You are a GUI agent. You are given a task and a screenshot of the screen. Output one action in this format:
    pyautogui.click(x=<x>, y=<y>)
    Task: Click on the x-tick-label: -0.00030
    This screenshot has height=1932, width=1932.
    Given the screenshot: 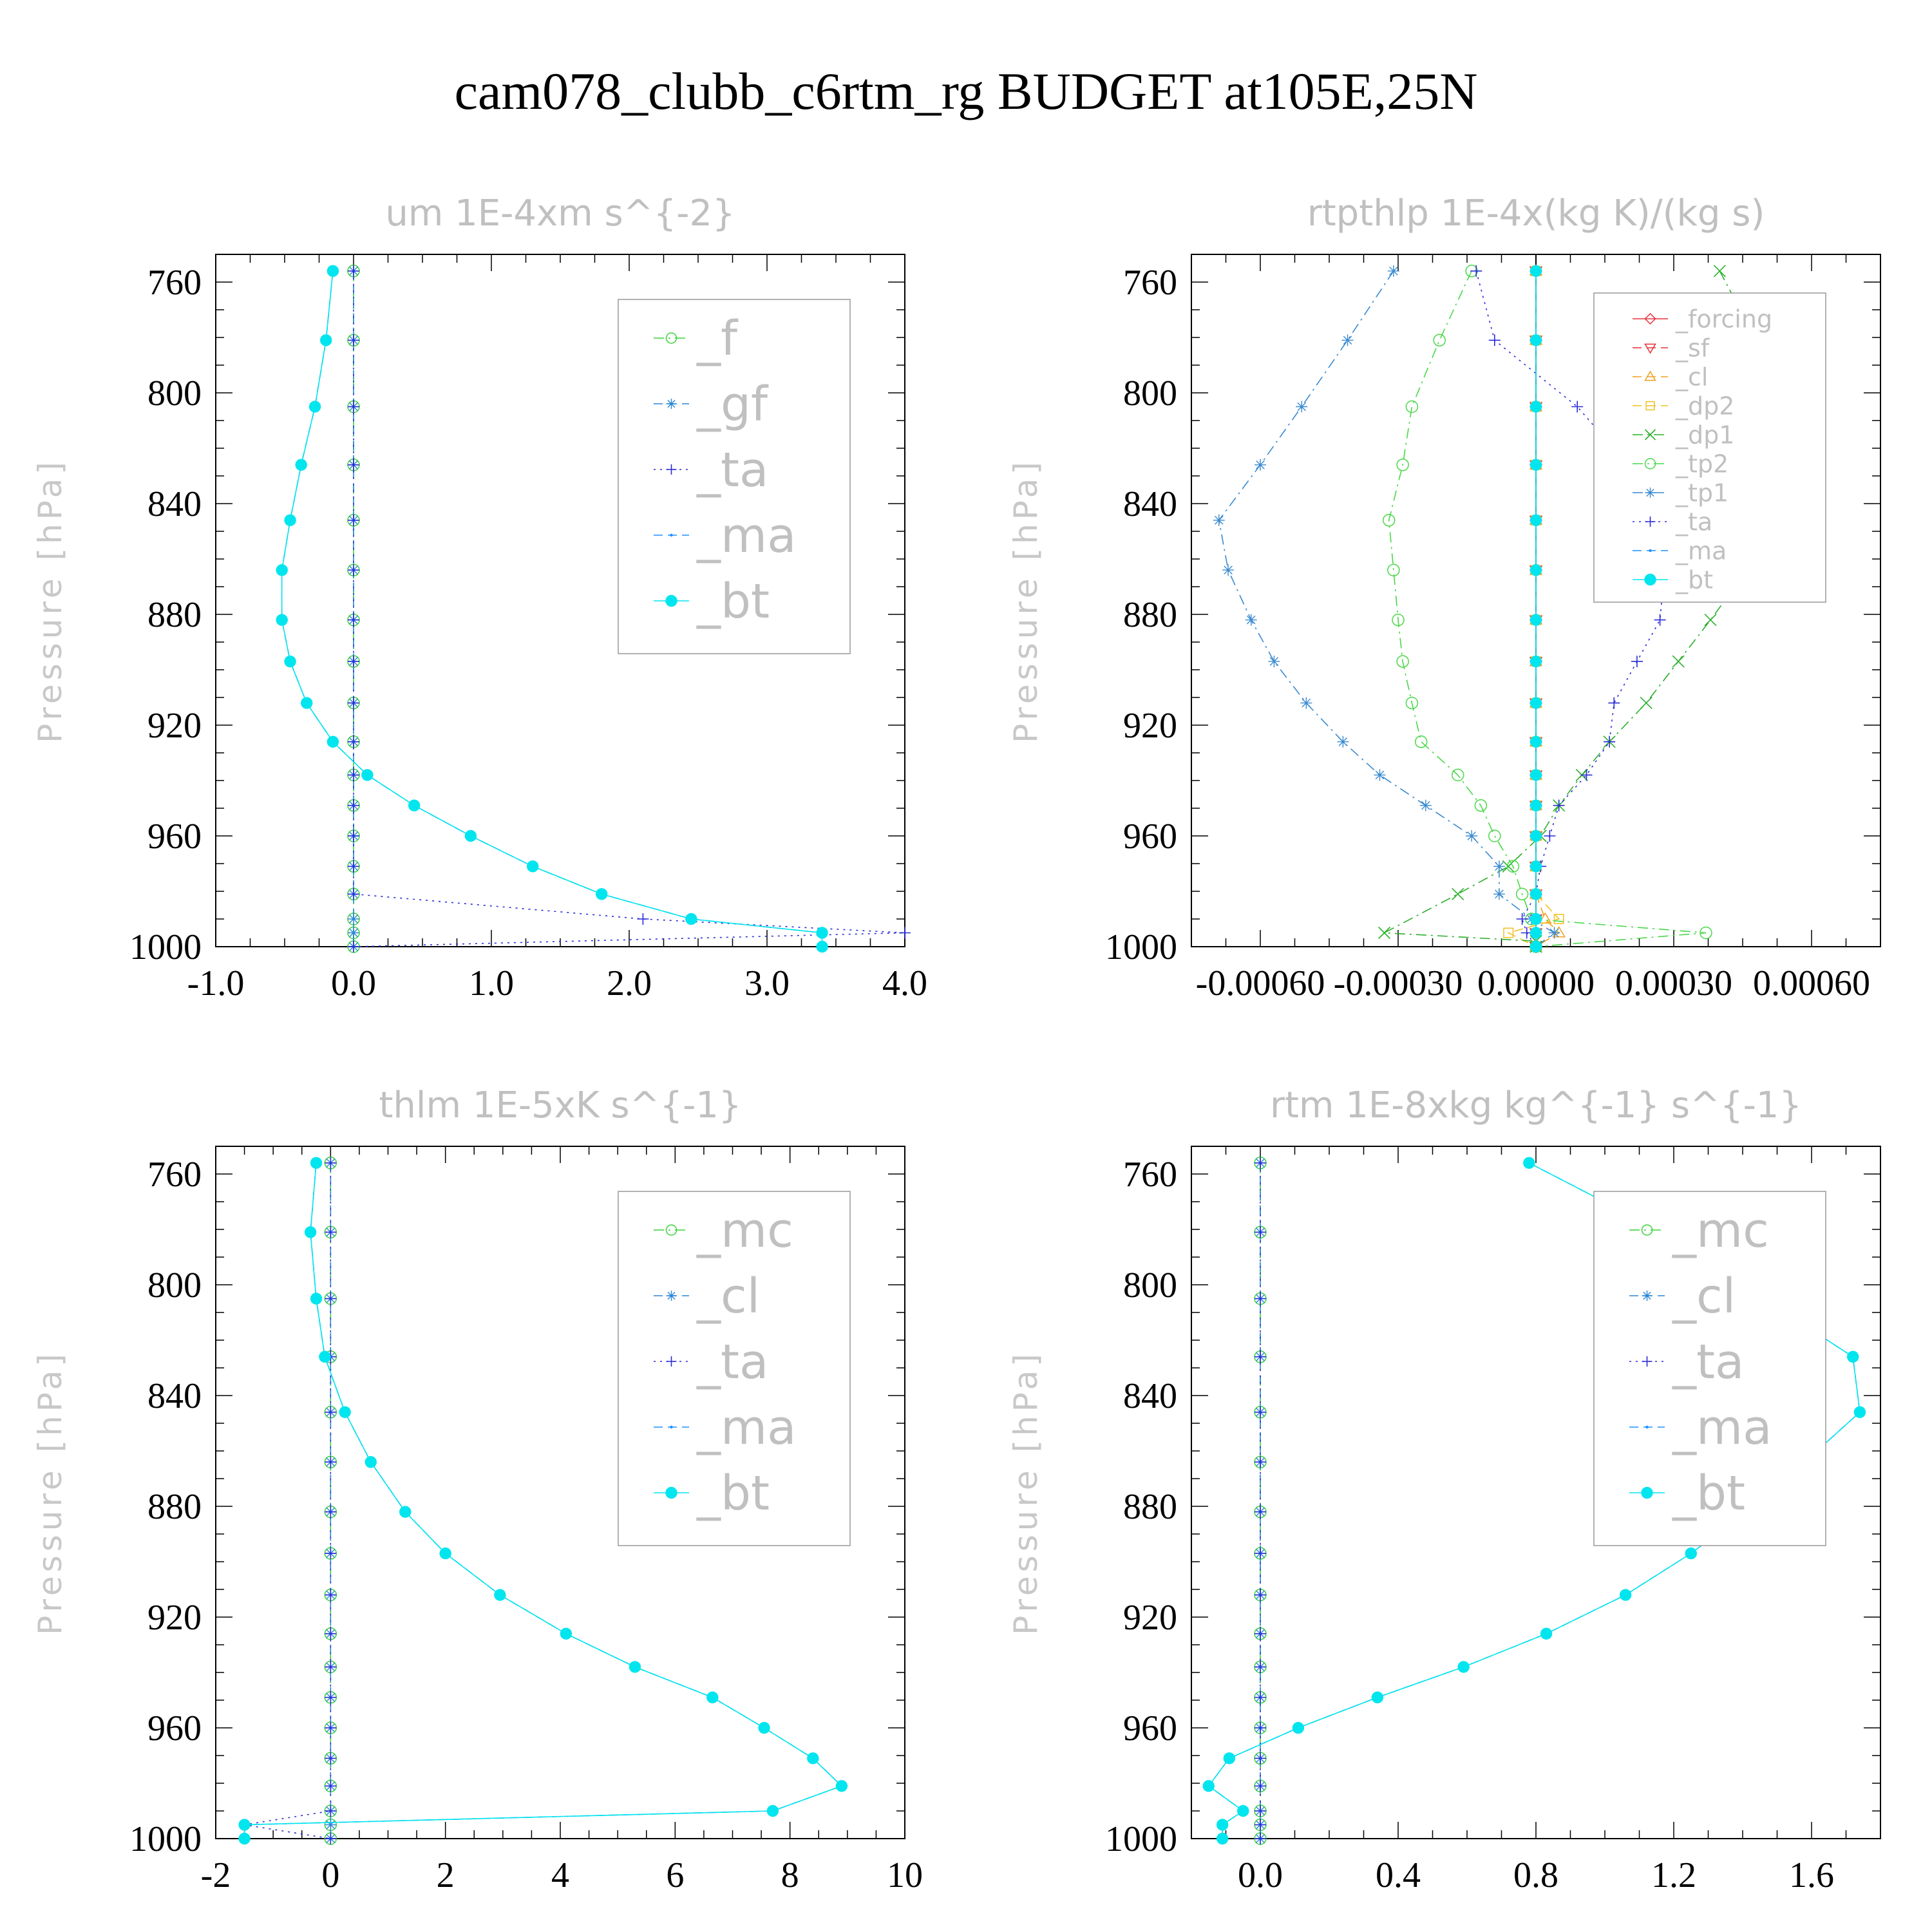 What is the action you would take?
    pyautogui.click(x=1399, y=983)
    